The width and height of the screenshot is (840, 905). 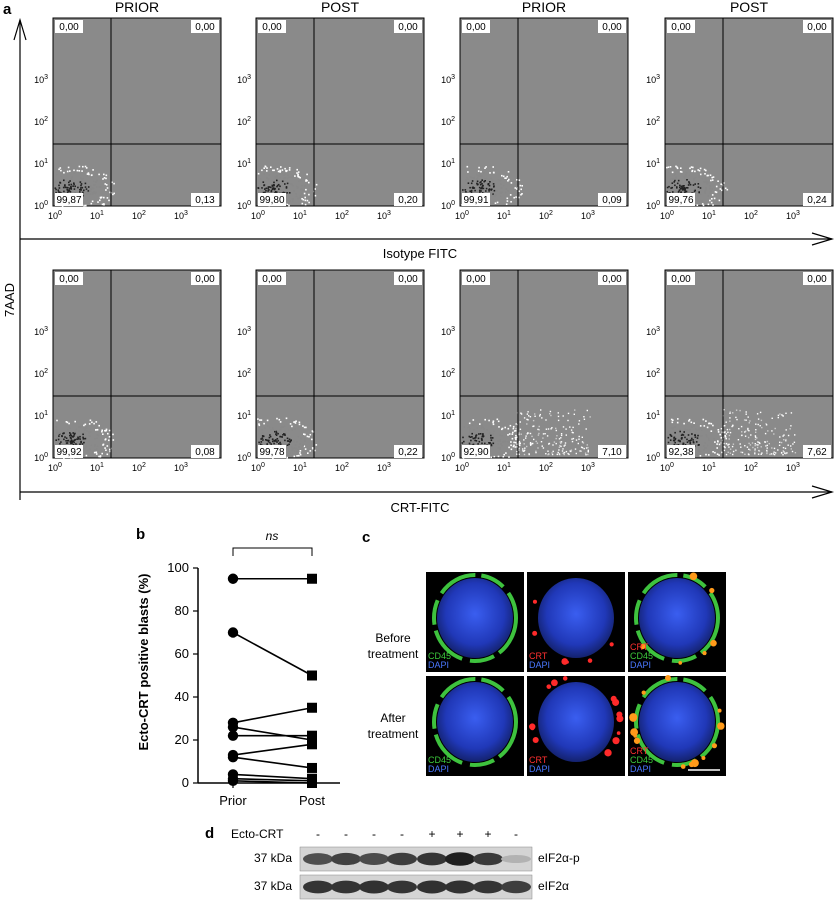 I want to click on quadrant-lr-value: 0,20, so click(x=408, y=200).